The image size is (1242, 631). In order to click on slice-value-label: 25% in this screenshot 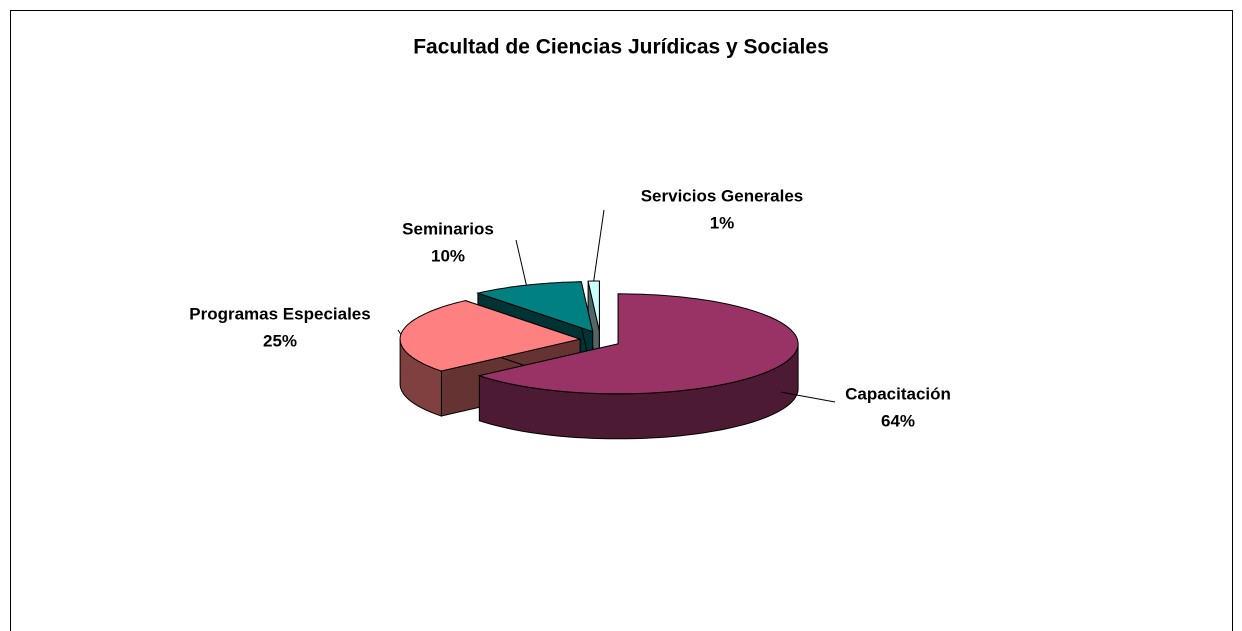, I will do `click(280, 340)`.